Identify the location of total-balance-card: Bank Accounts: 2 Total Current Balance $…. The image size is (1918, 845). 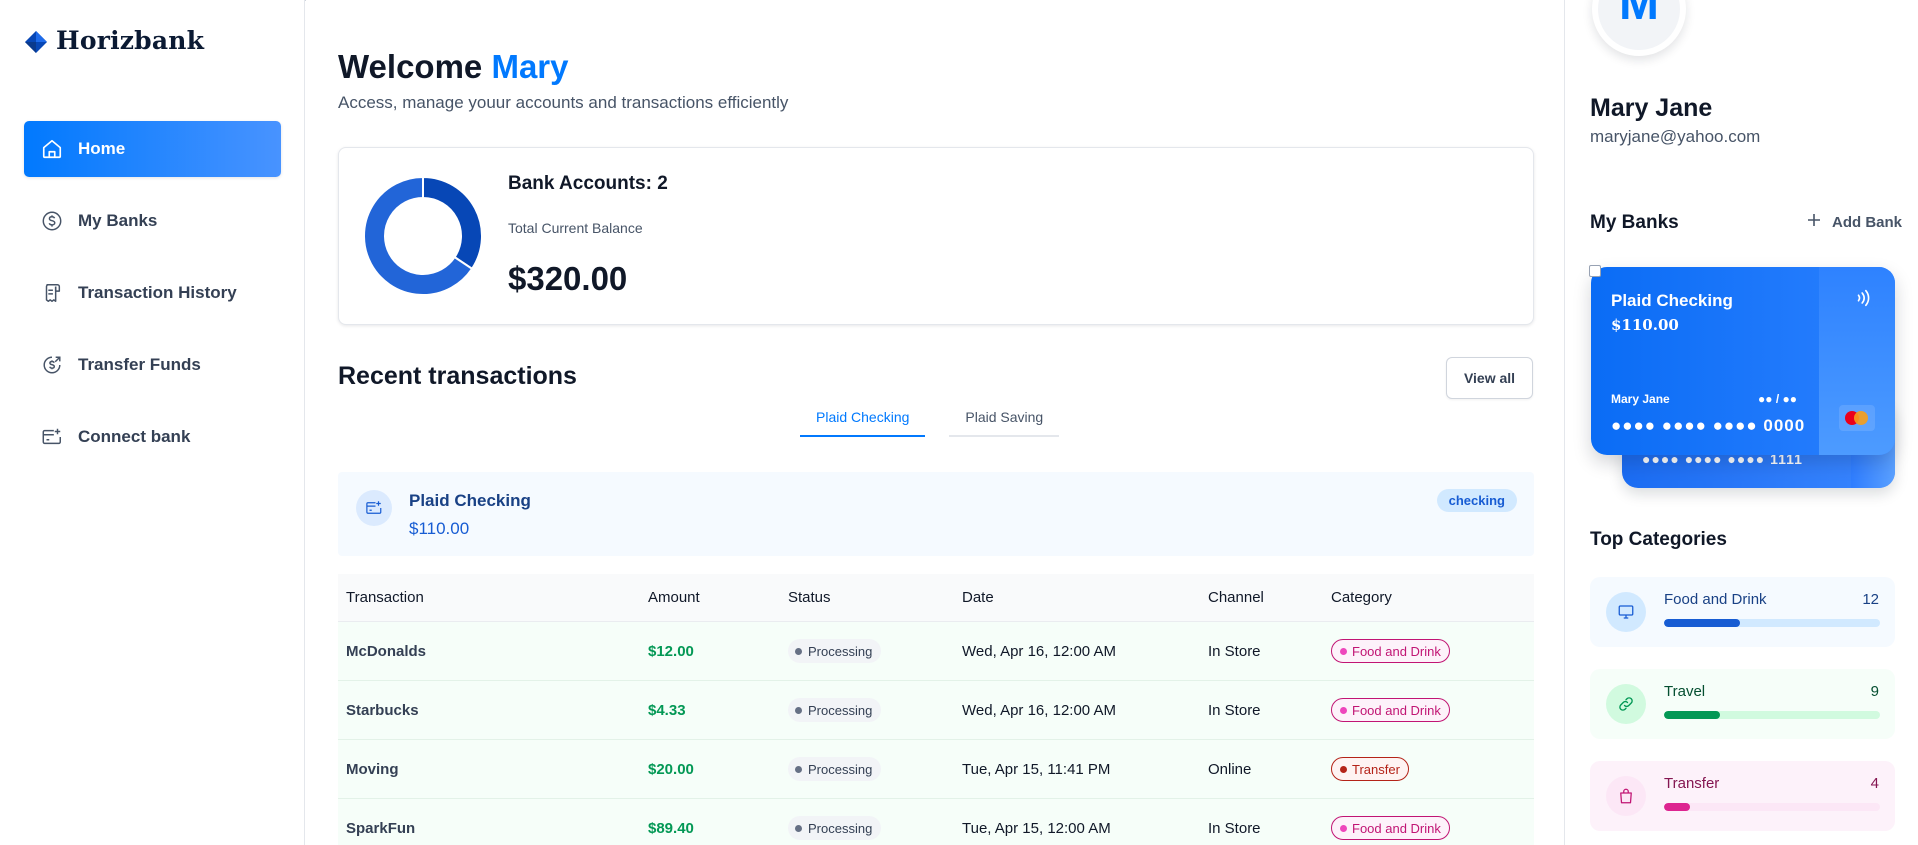
(936, 236).